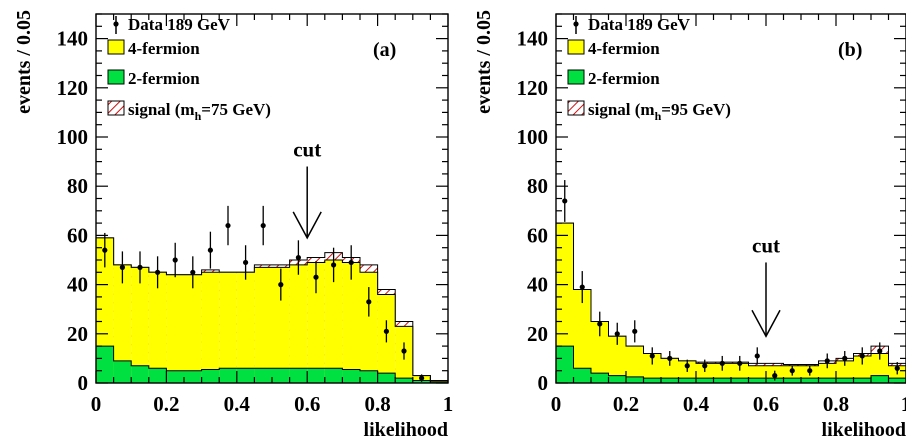  I want to click on legend-swatch-two-fermion, so click(576, 77).